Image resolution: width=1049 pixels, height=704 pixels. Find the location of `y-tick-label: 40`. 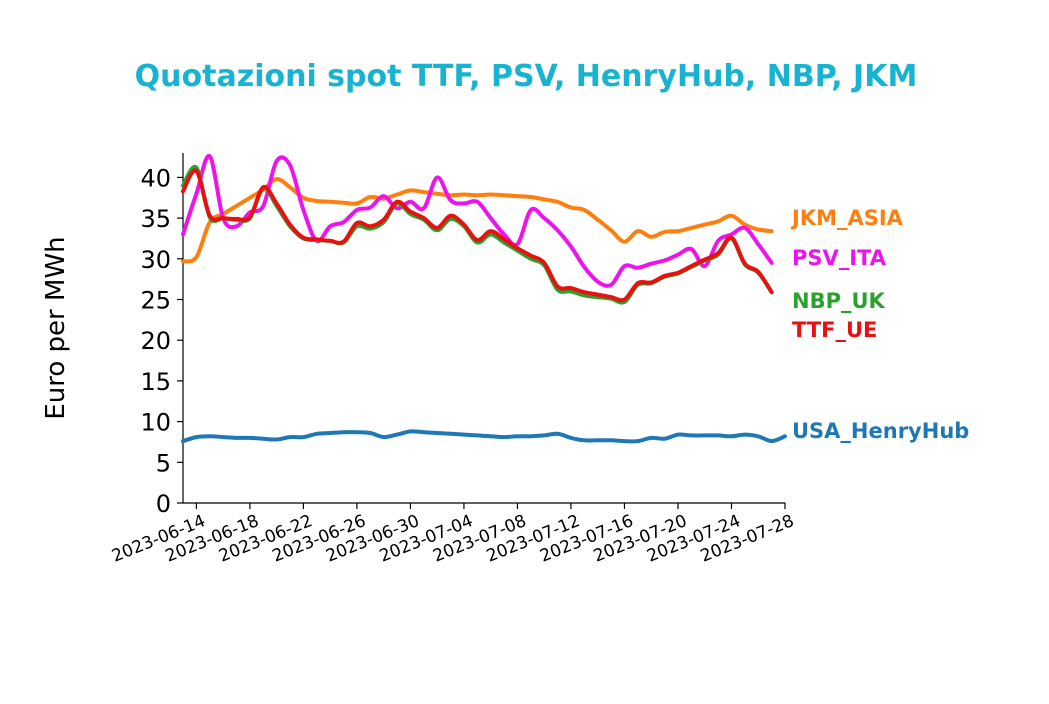

y-tick-label: 40 is located at coordinates (155, 178).